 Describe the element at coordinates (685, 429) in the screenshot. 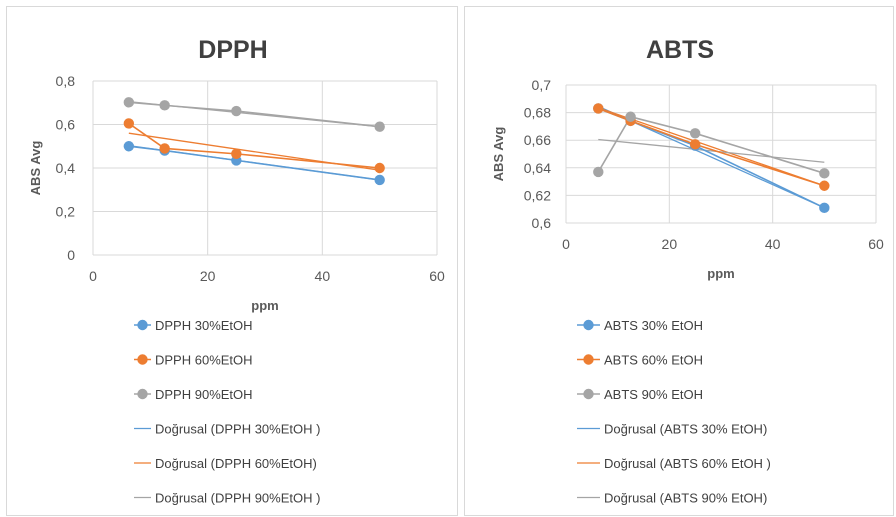

I see `legend-label-4: Doğrusal (ABTS 30% EtOH)` at that location.